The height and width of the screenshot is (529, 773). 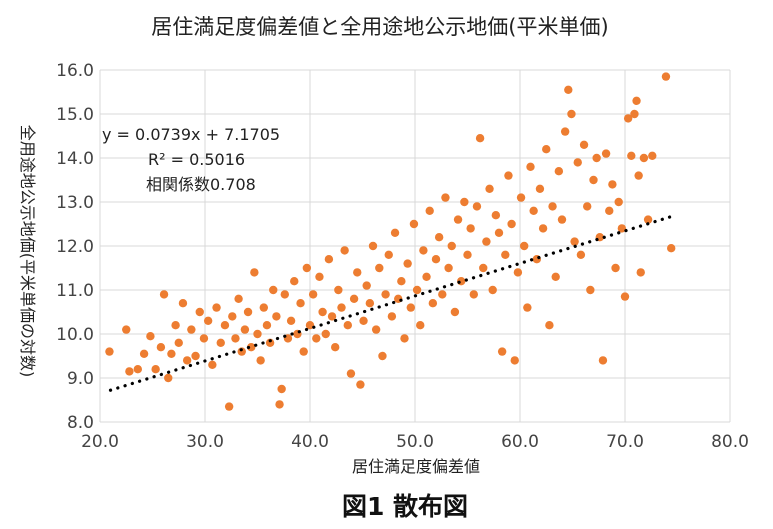 What do you see at coordinates (75, 203) in the screenshot?
I see `y-tick-label: 13.0` at bounding box center [75, 203].